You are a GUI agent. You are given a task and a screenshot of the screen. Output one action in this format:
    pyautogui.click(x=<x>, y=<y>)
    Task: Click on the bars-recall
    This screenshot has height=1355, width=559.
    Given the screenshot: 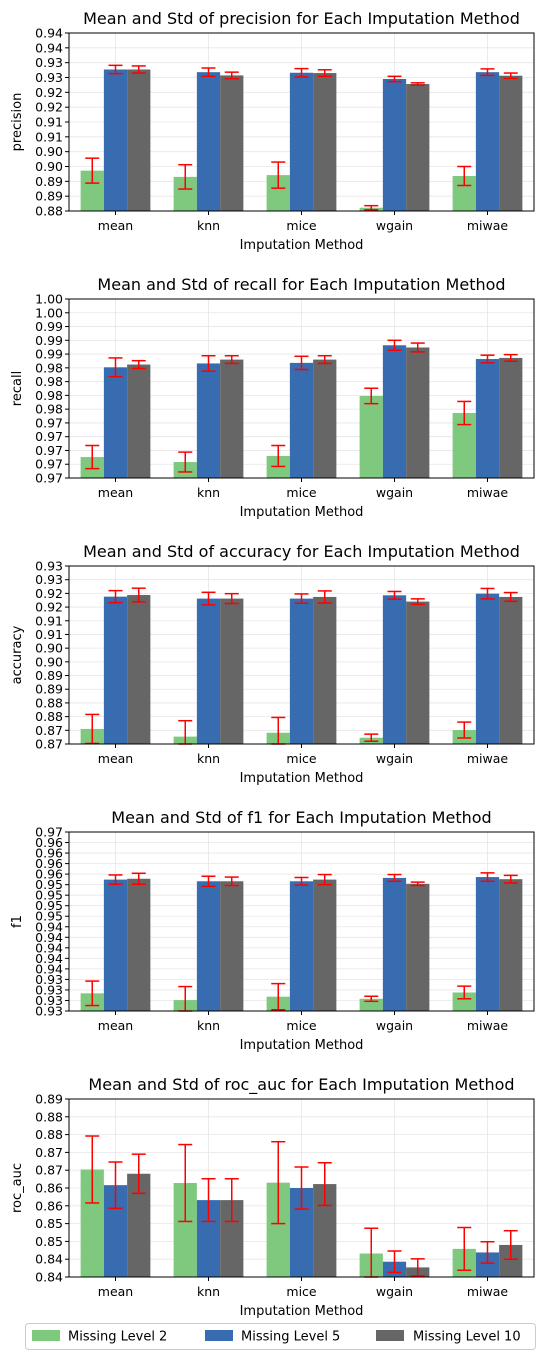 What is the action you would take?
    pyautogui.click(x=301, y=411)
    